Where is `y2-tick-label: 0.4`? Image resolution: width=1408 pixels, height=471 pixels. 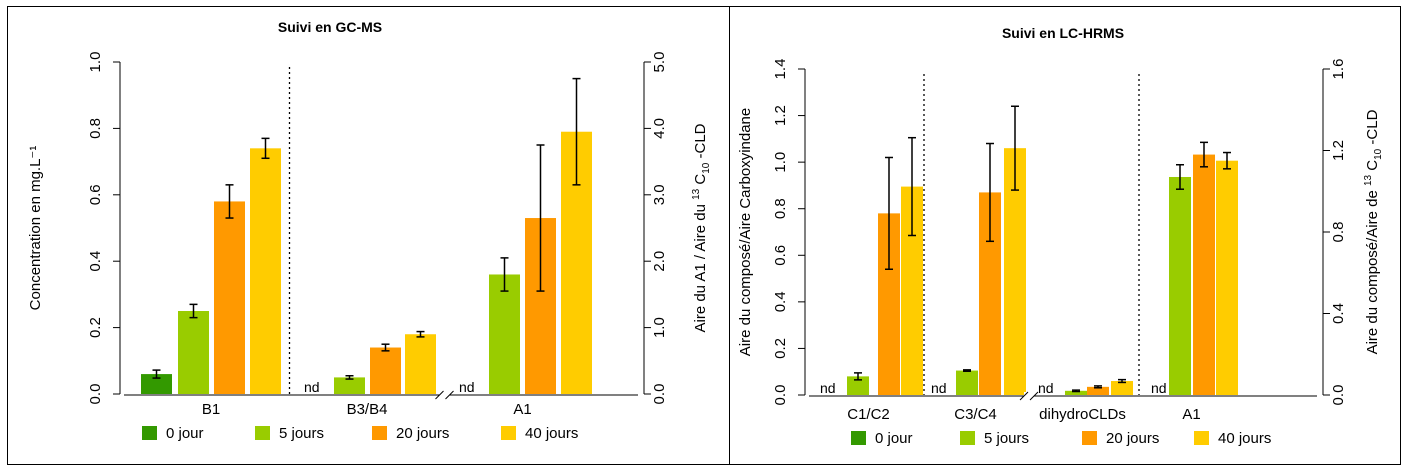 y2-tick-label: 0.4 is located at coordinates (1338, 313).